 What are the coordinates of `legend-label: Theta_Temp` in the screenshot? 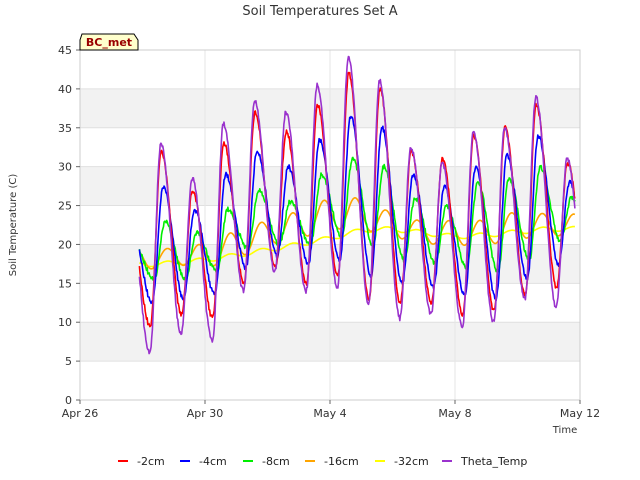 It's located at (493, 461).